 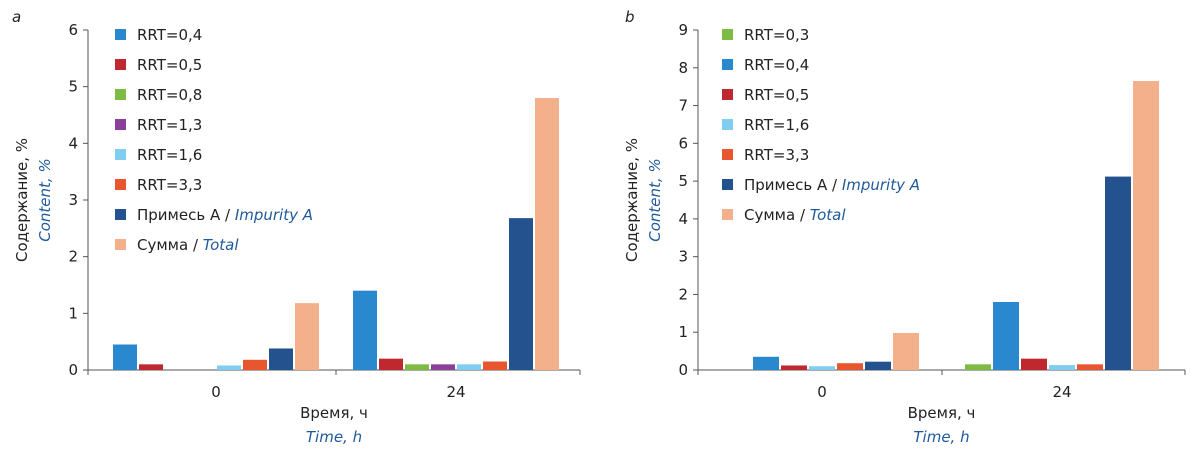 What do you see at coordinates (683, 30) in the screenshot?
I see `y-tick-label: 9` at bounding box center [683, 30].